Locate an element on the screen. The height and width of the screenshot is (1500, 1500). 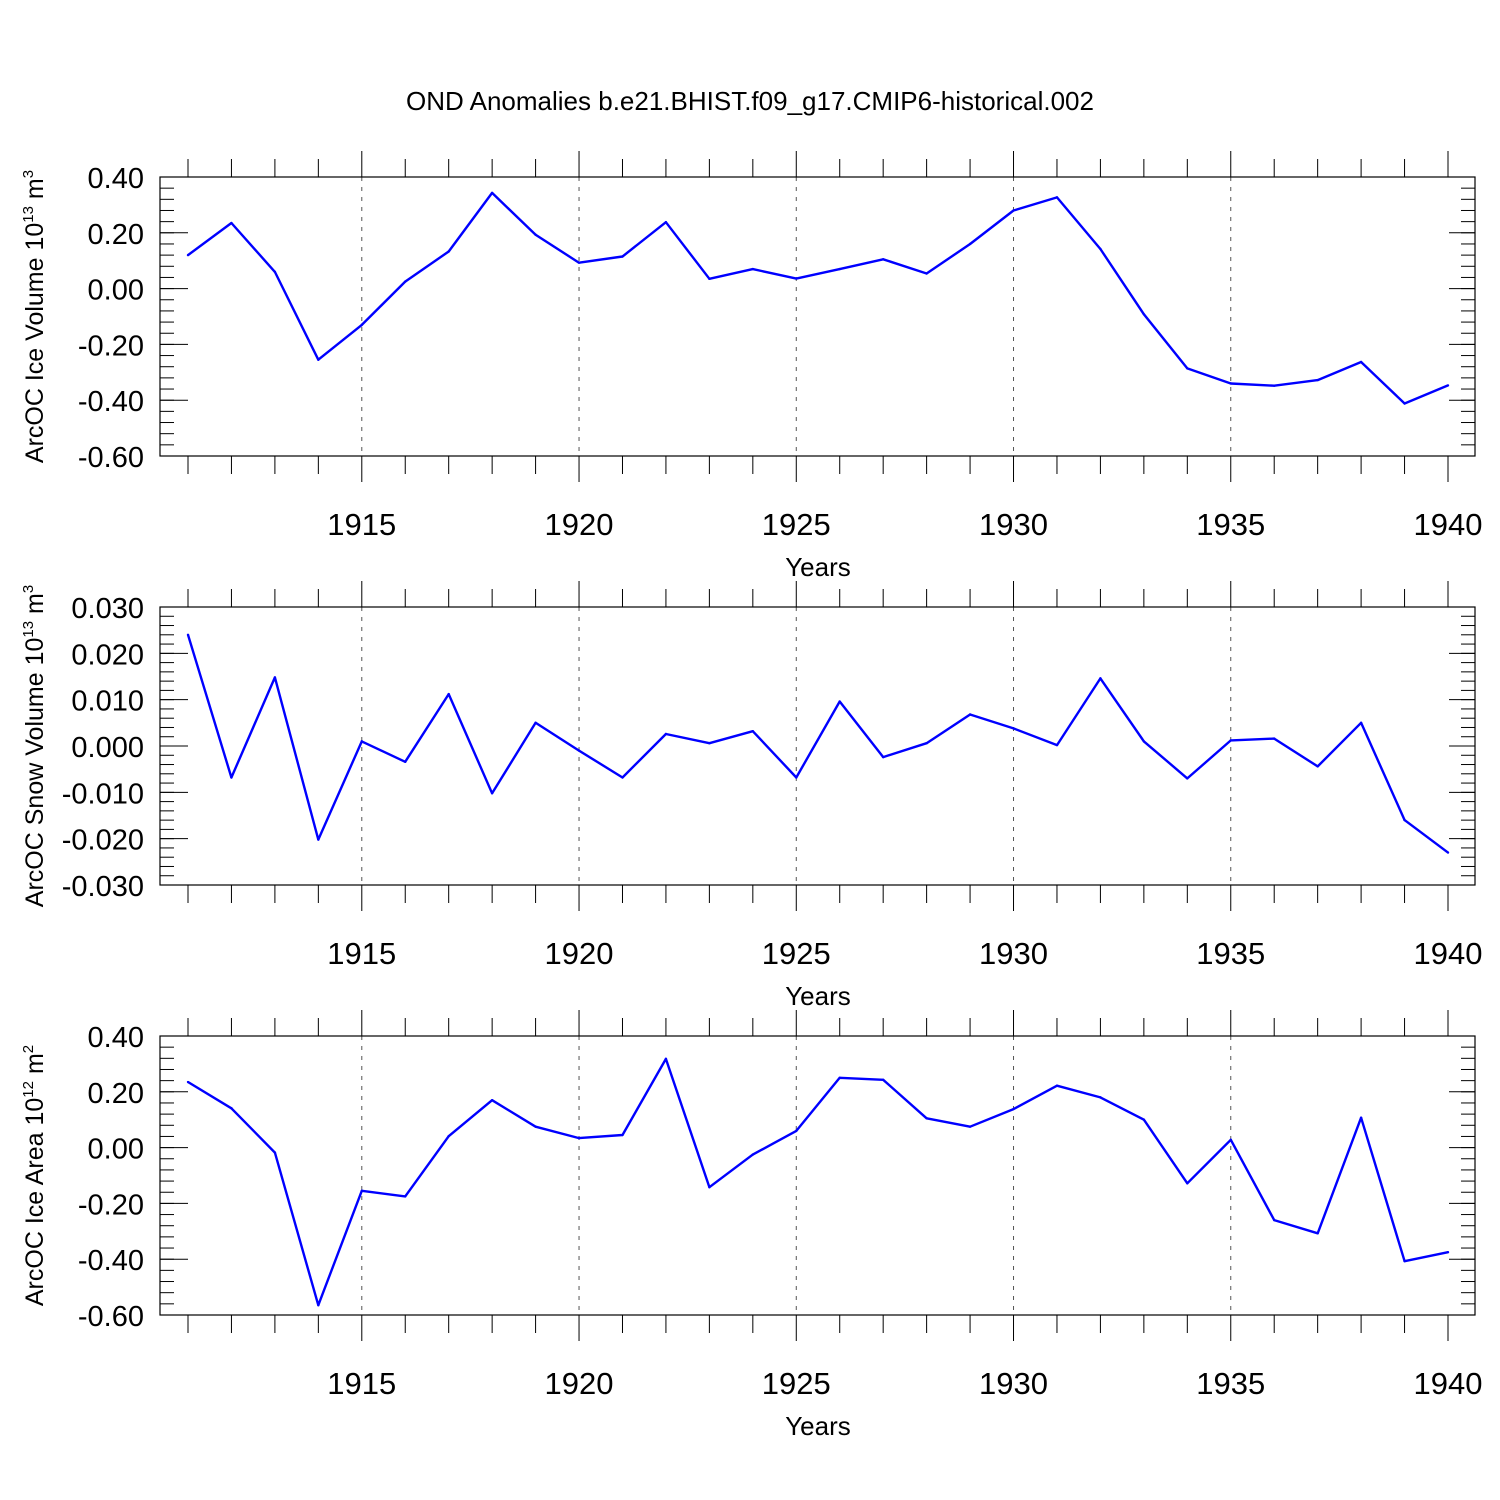
y-tick-label: 0.40 is located at coordinates (116, 179).